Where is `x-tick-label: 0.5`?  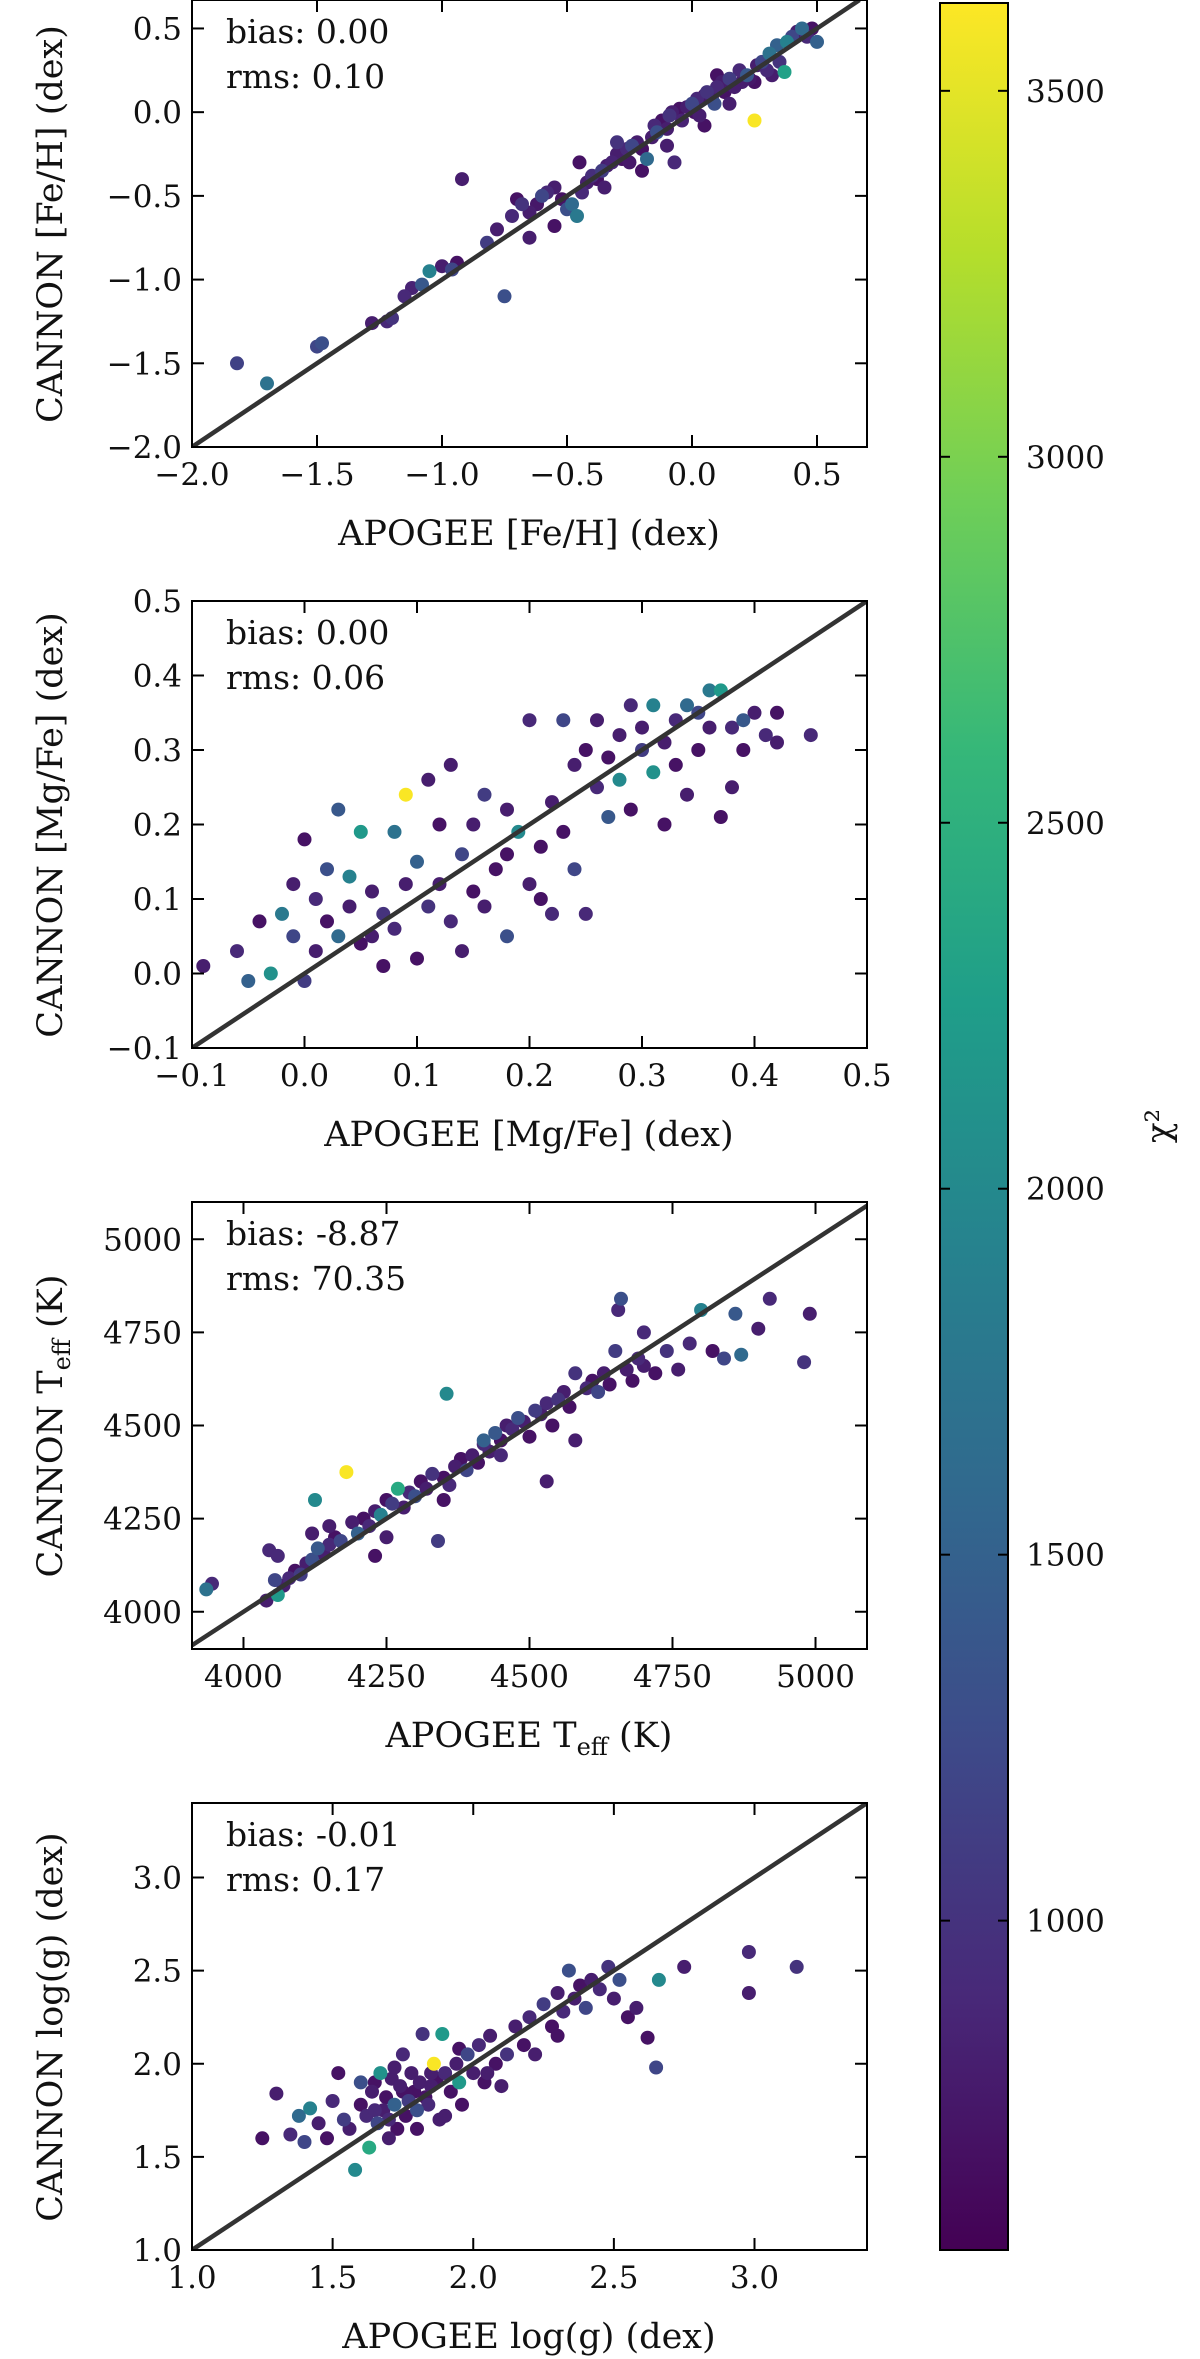 x-tick-label: 0.5 is located at coordinates (816, 475).